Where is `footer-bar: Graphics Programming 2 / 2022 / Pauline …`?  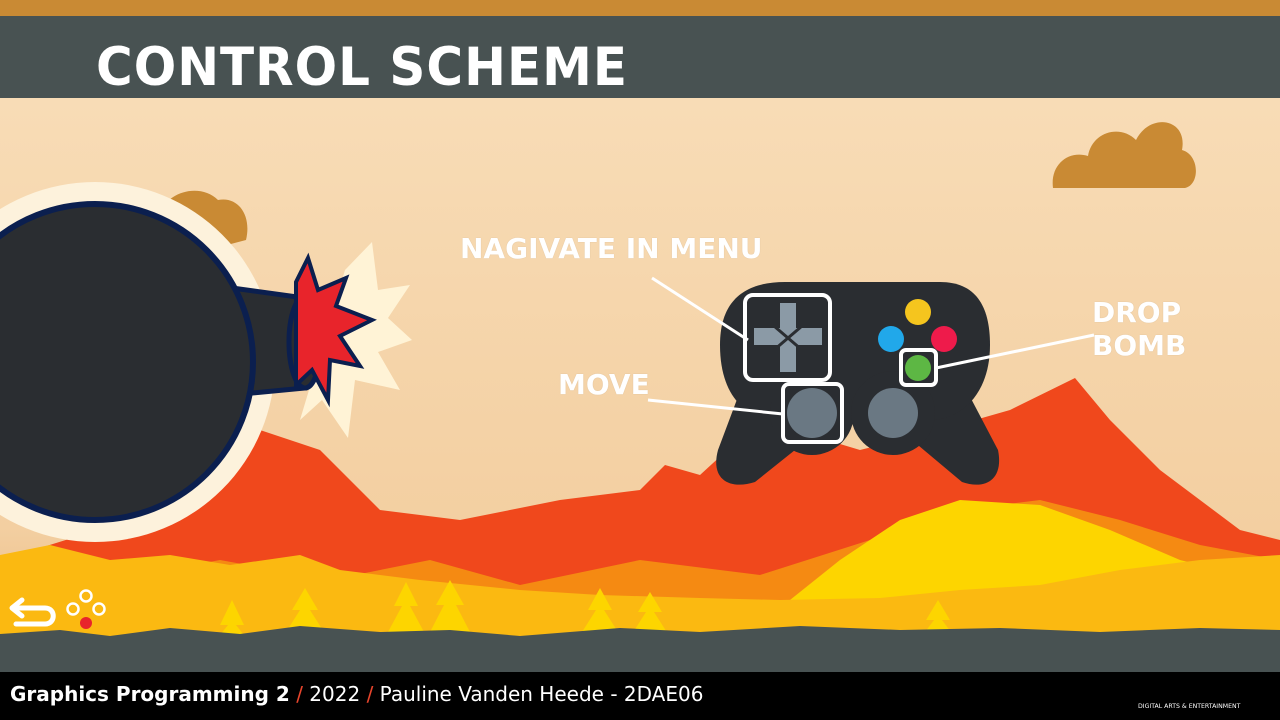
footer-bar: Graphics Programming 2 / 2022 / Pauline … is located at coordinates (640, 696).